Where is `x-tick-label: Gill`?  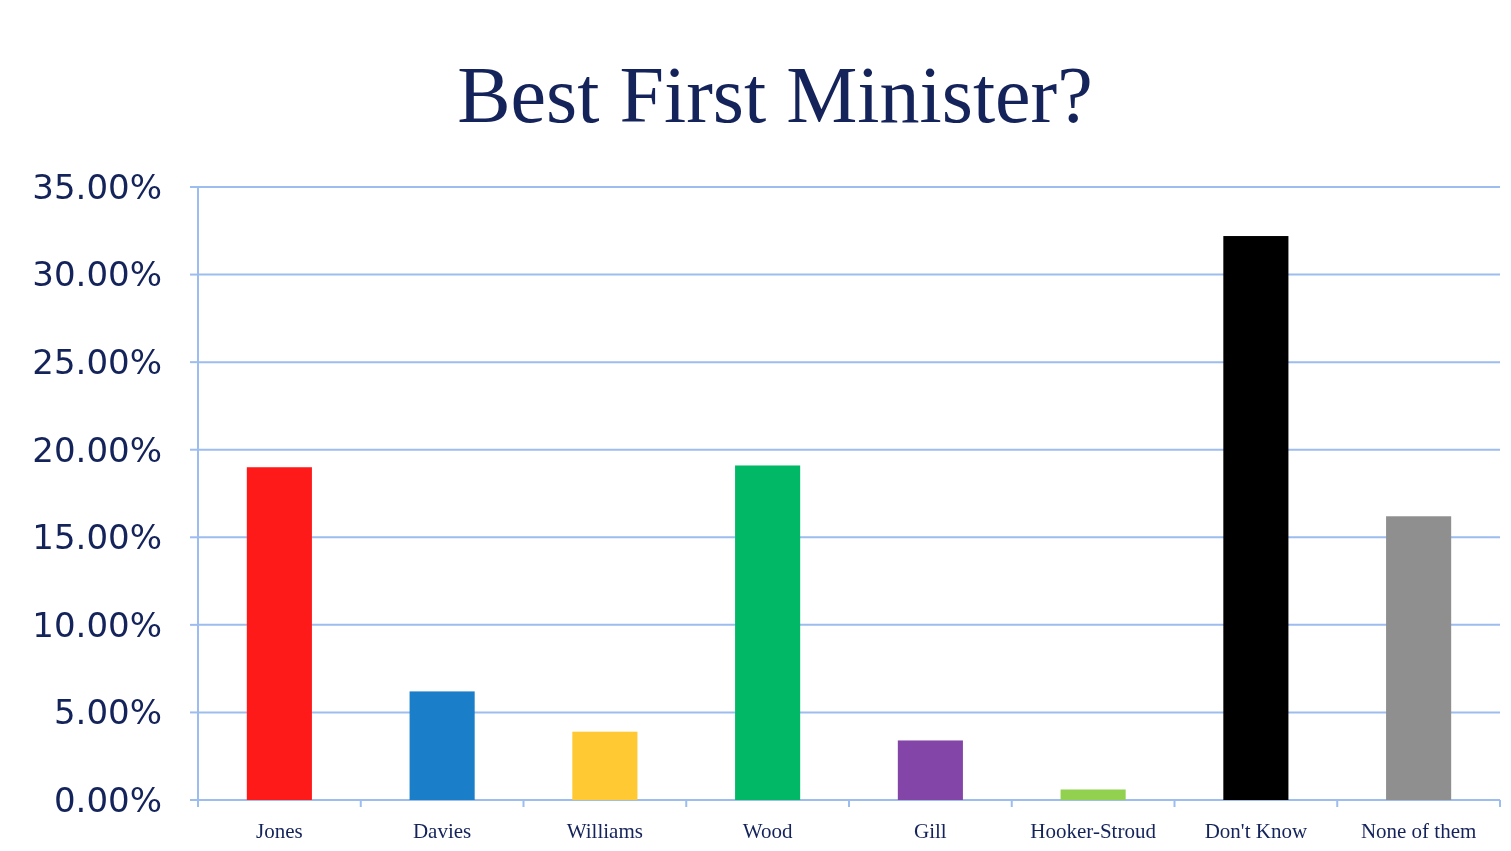
x-tick-label: Gill is located at coordinates (930, 831).